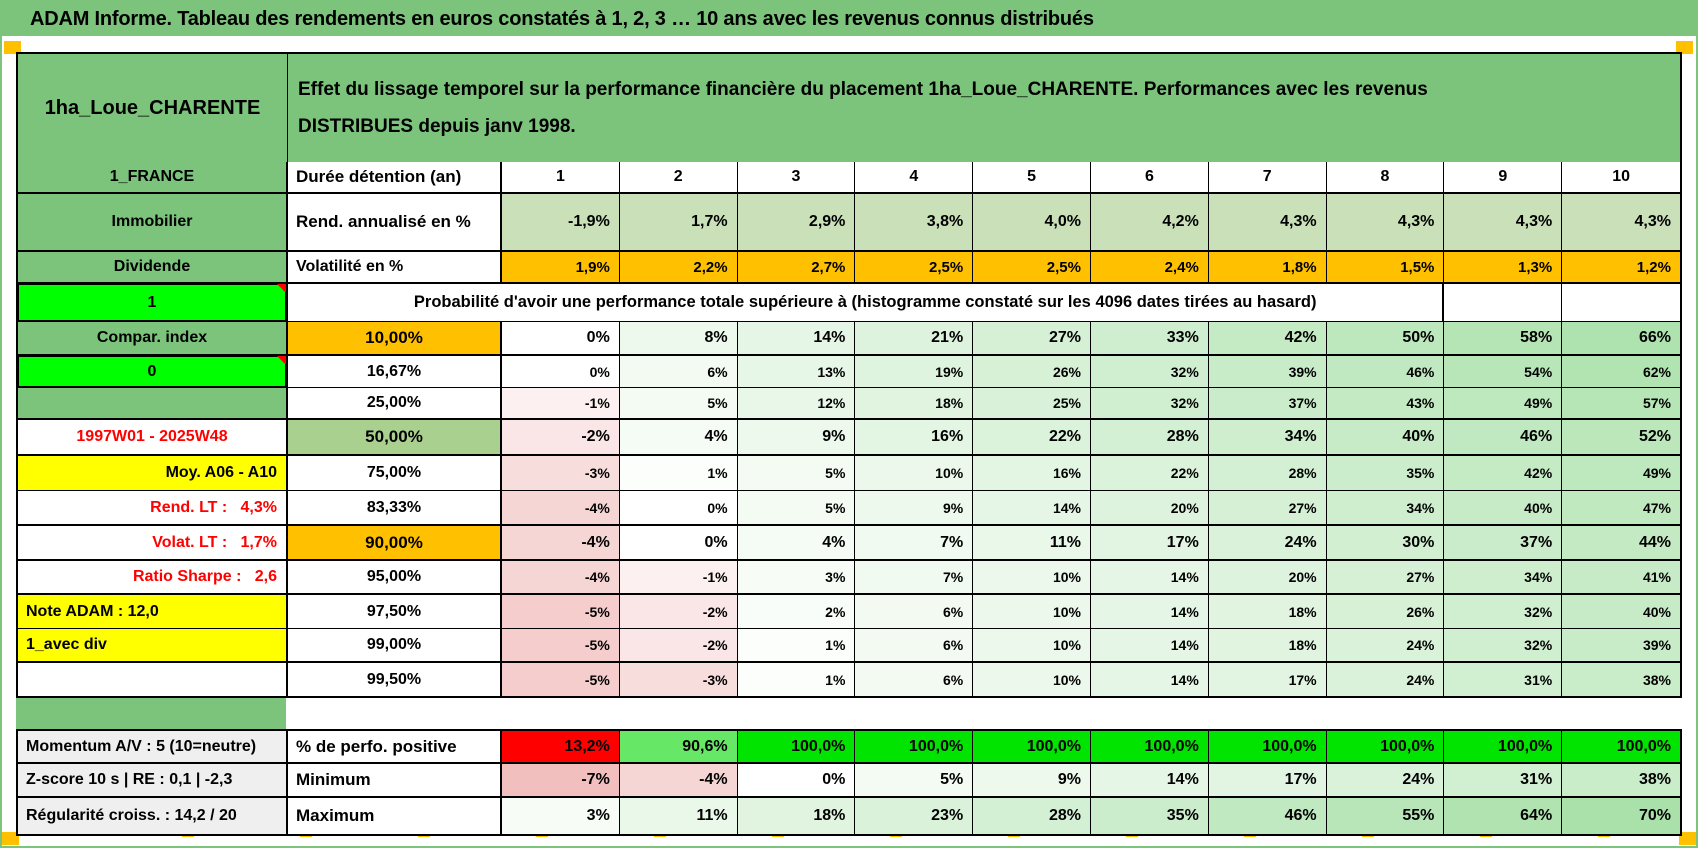 The height and width of the screenshot is (848, 1698). I want to click on value-cell-maximum-y1: 3%, so click(561, 816).